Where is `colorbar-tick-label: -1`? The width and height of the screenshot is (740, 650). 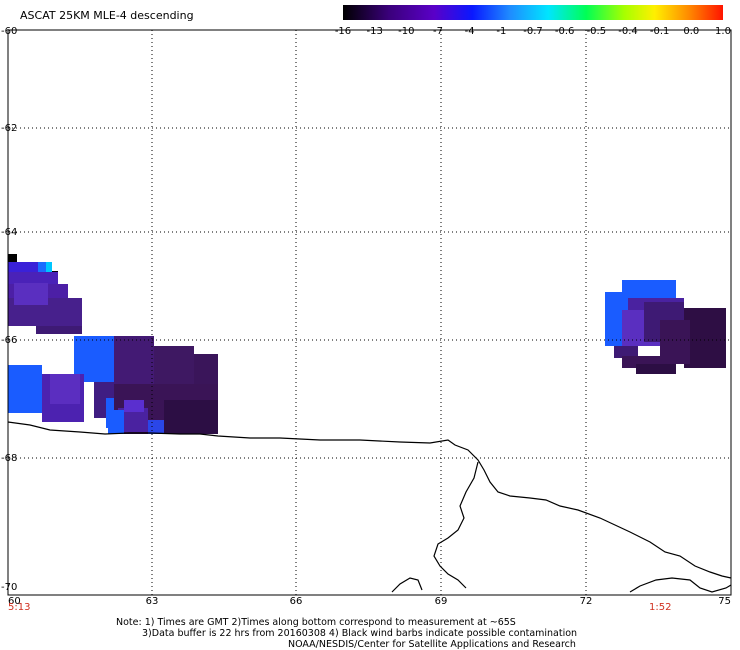 colorbar-tick-label: -1 is located at coordinates (501, 31).